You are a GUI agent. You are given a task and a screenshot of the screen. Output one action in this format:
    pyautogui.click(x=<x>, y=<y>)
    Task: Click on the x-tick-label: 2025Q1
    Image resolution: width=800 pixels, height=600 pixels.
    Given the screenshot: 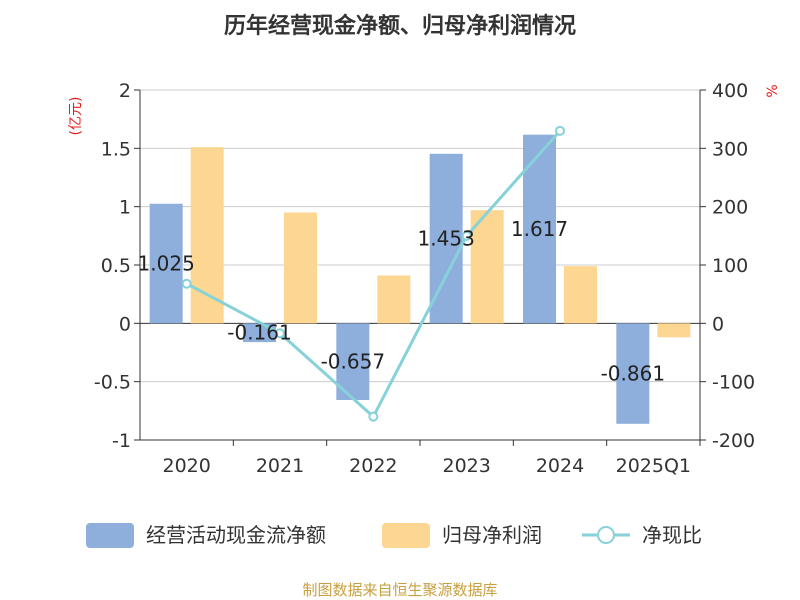 What is the action you would take?
    pyautogui.click(x=653, y=466)
    